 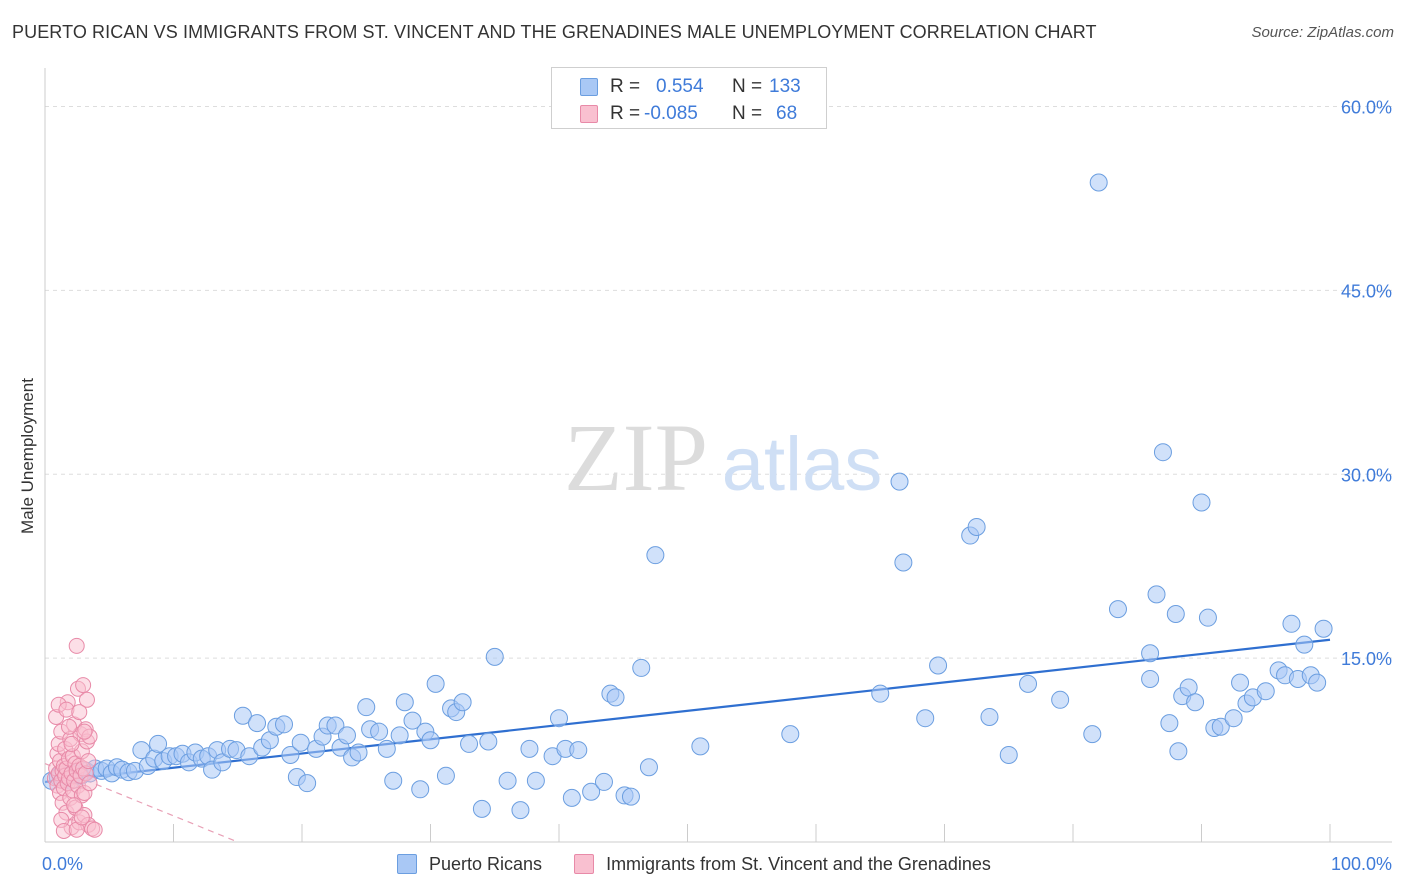 What do you see at coordinates (802, 464) in the screenshot?
I see `watermark-atlas: atlas` at bounding box center [802, 464].